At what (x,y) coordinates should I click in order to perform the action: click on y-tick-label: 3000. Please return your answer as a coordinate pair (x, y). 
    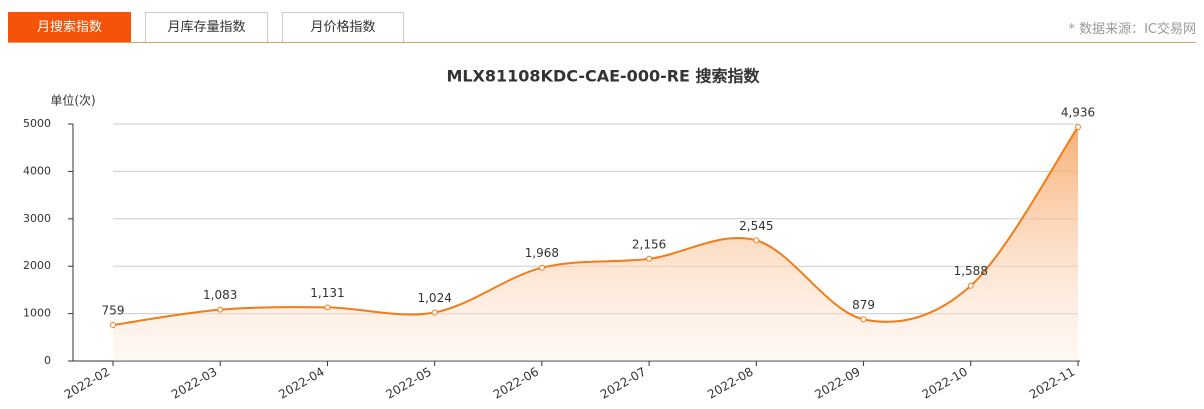
    Looking at the image, I should click on (37, 218).